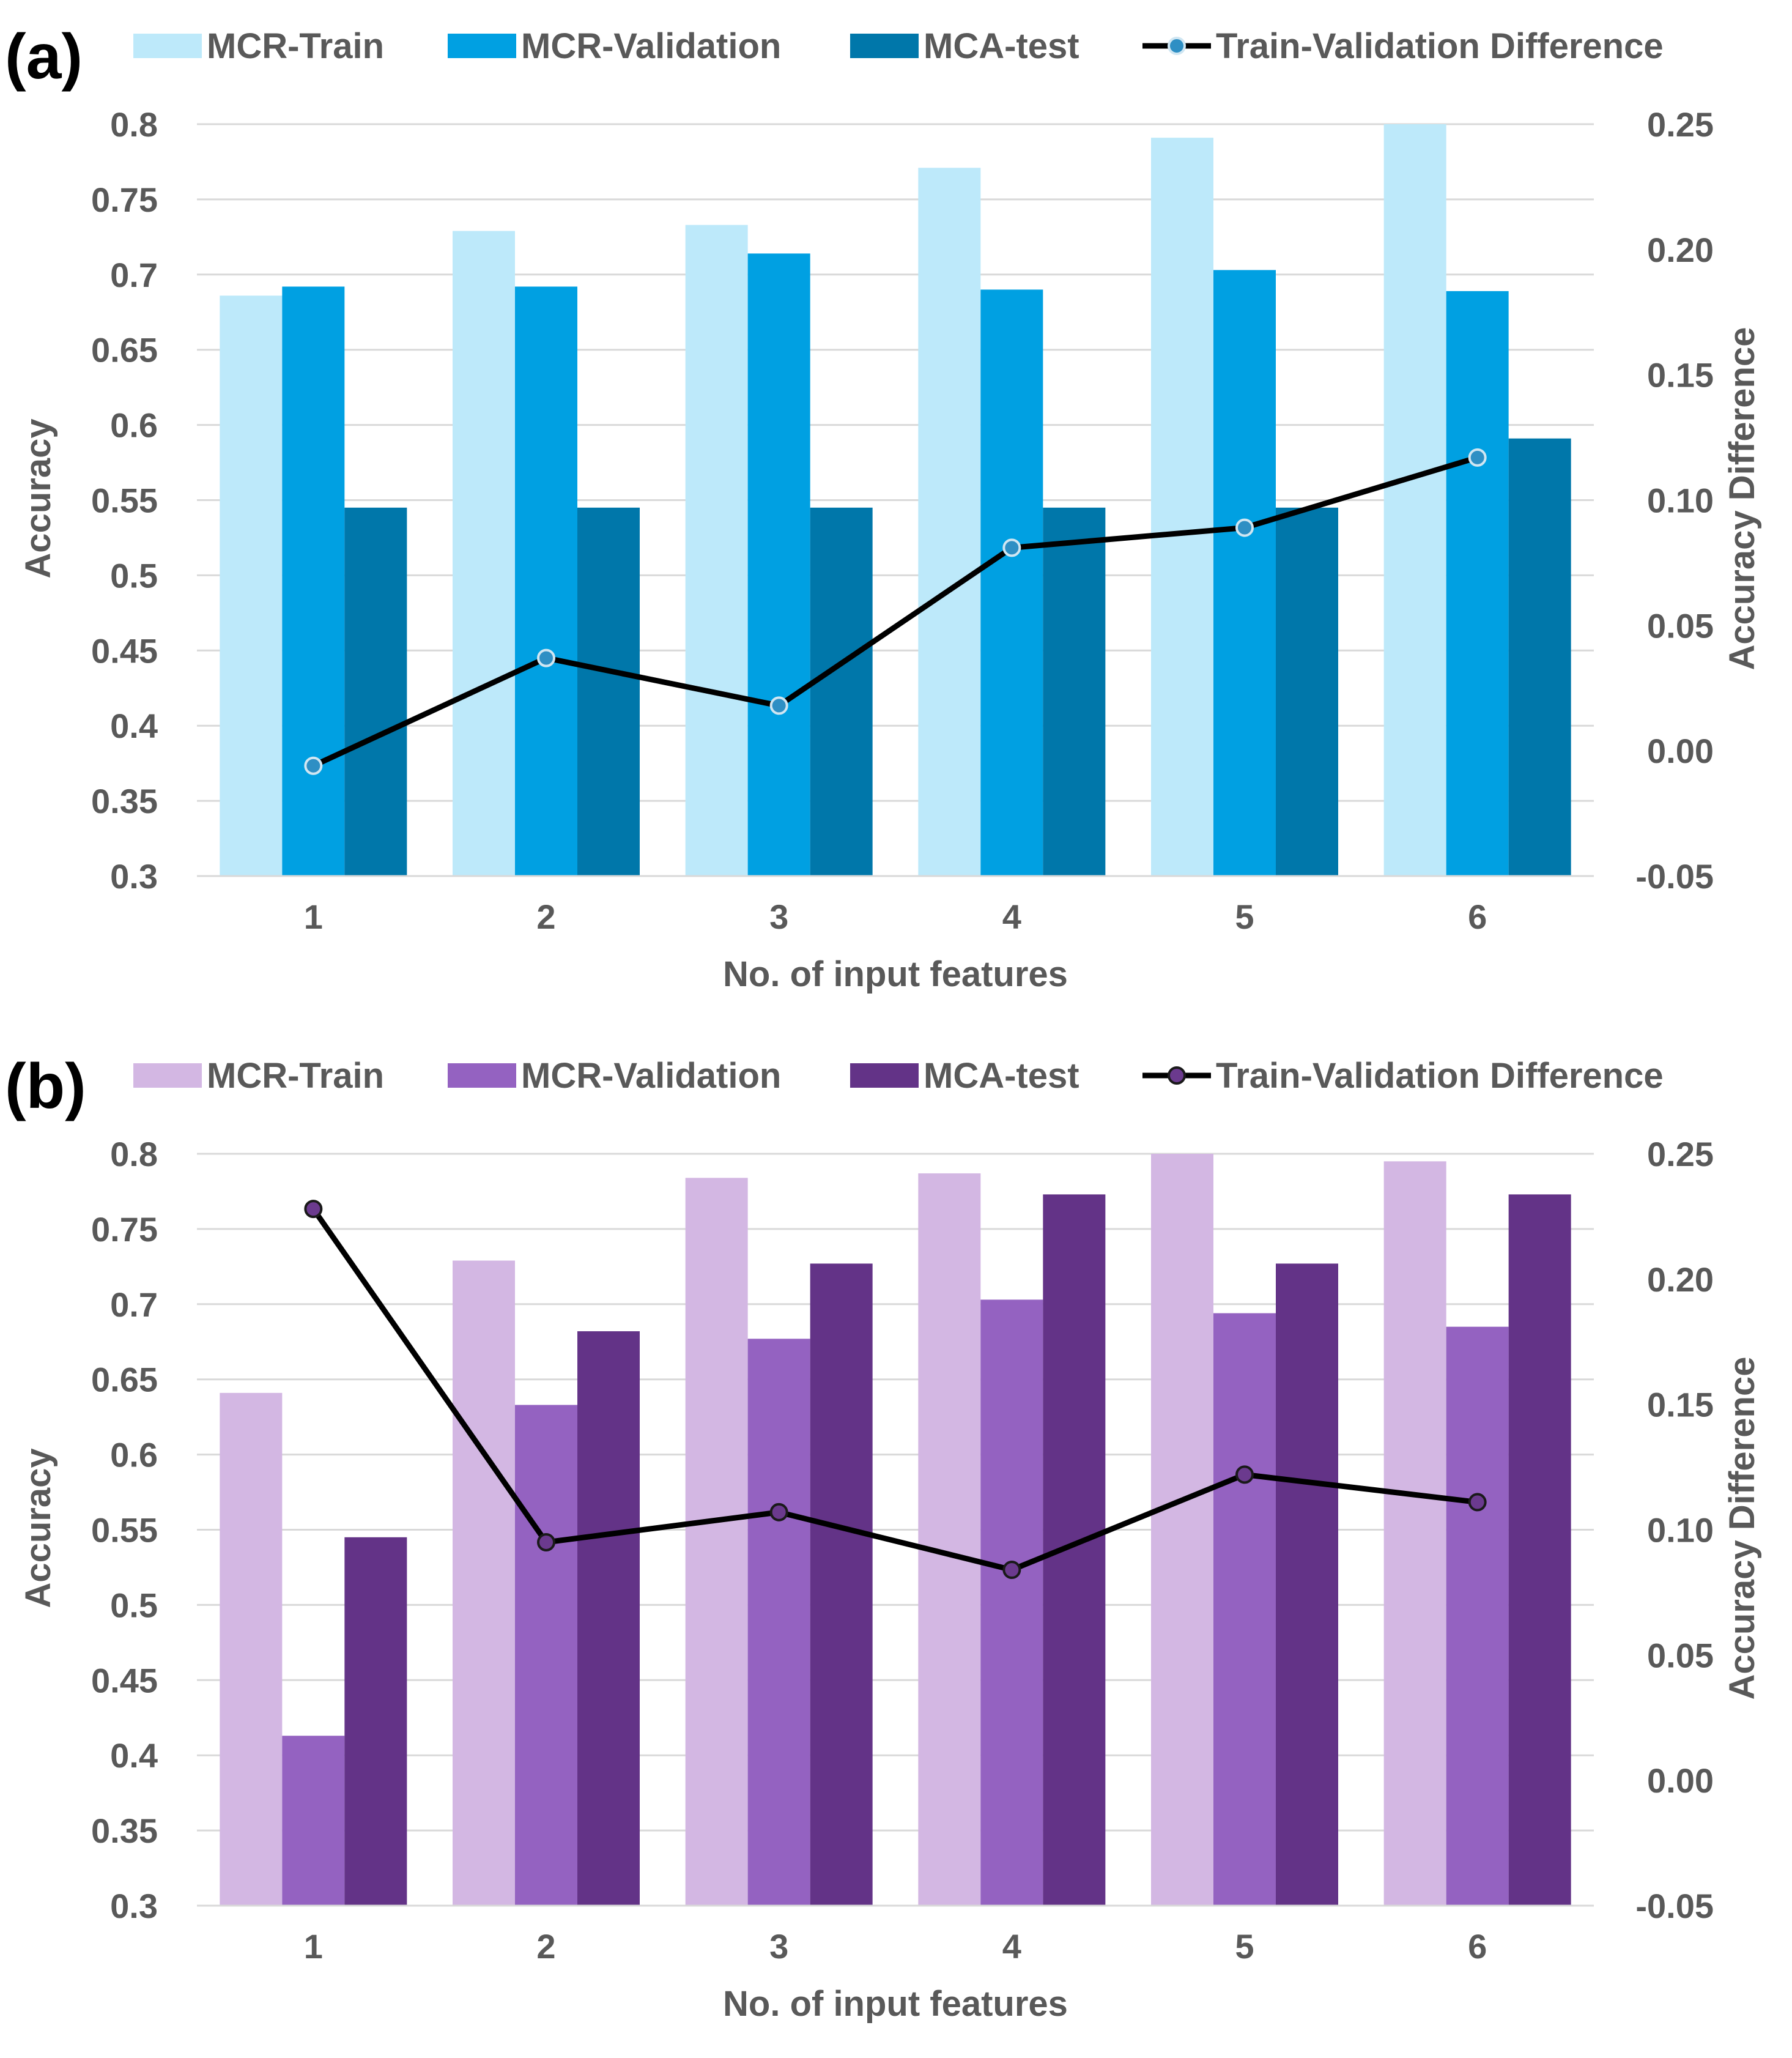 This screenshot has width=1792, height=2058. Describe the element at coordinates (1680, 626) in the screenshot. I see `y2-tick-label: 0.05` at that location.